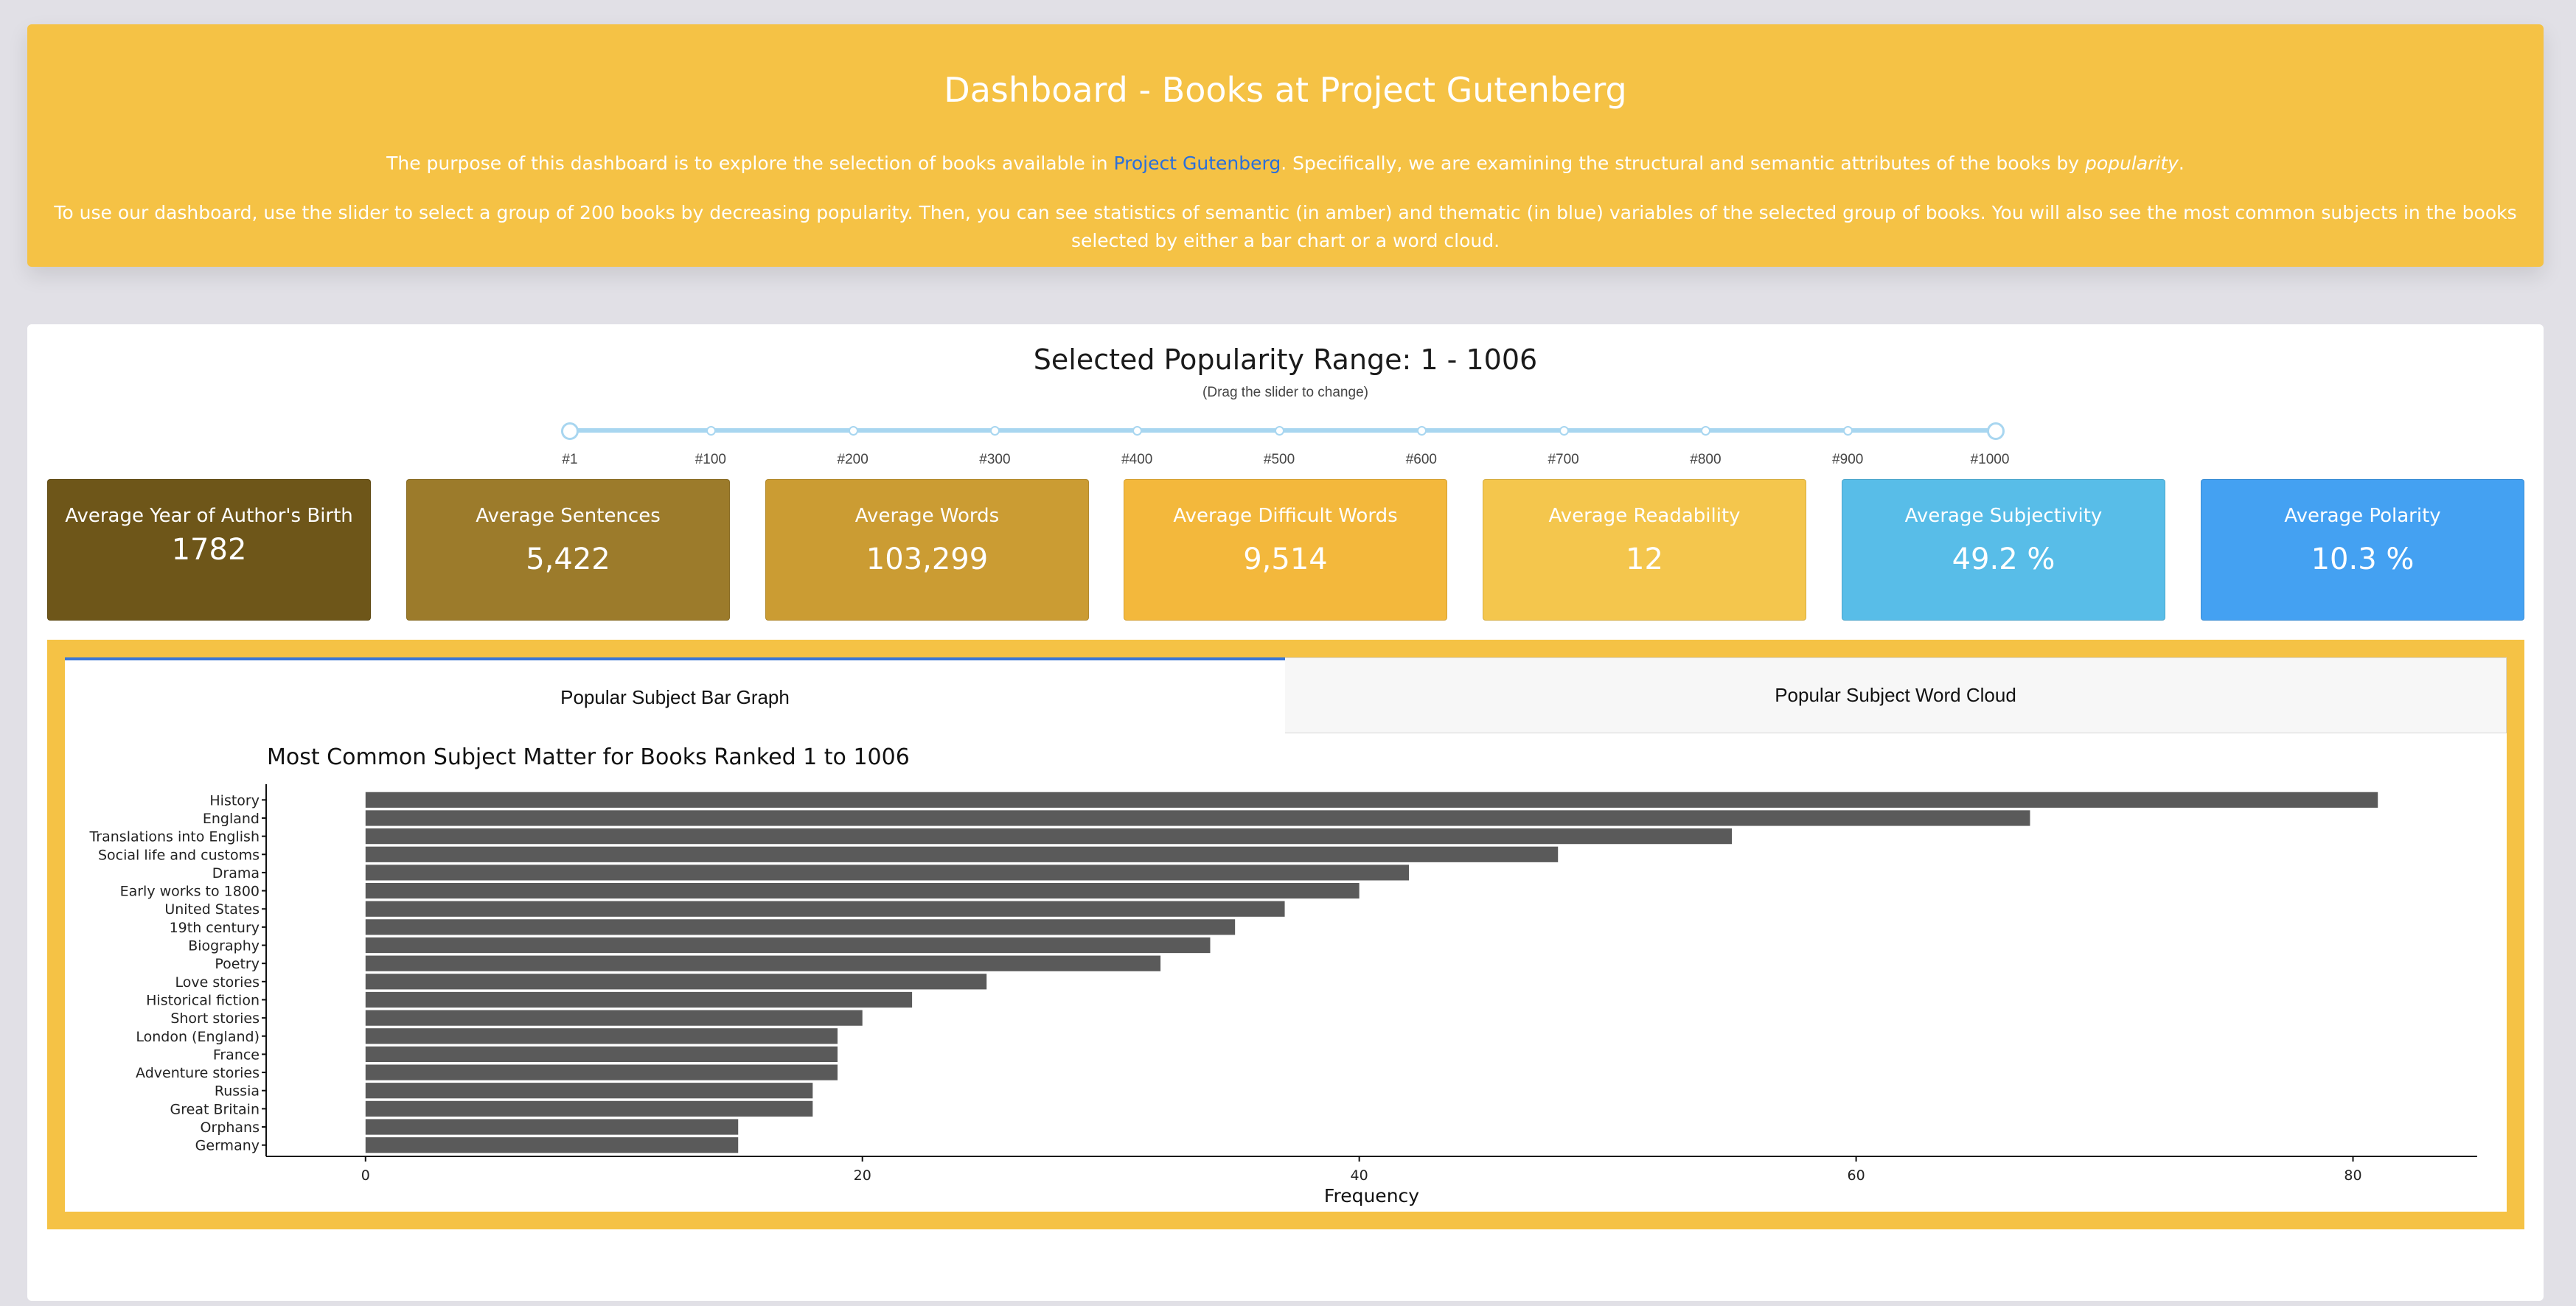 Image resolution: width=2576 pixels, height=1306 pixels. What do you see at coordinates (995, 459) in the screenshot?
I see `slider-mark-label: #300` at bounding box center [995, 459].